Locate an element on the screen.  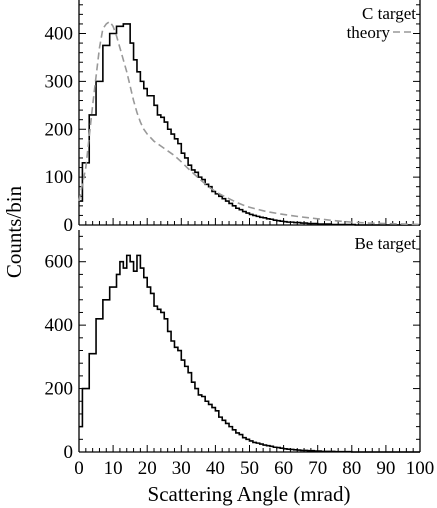
legend-label: Be target is located at coordinates (385, 243).